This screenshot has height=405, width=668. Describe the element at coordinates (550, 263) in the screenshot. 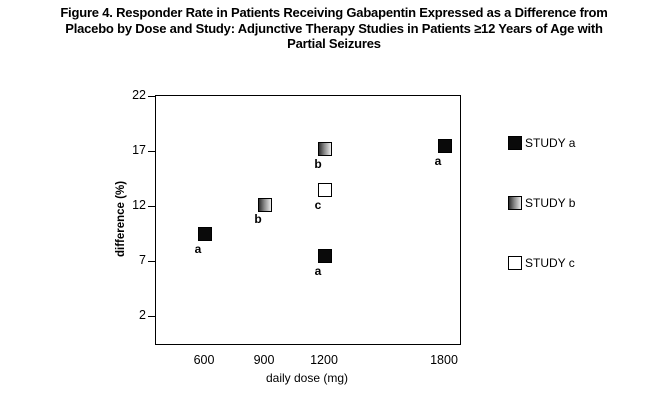

I see `legend-label-study-c: STUDY c` at that location.